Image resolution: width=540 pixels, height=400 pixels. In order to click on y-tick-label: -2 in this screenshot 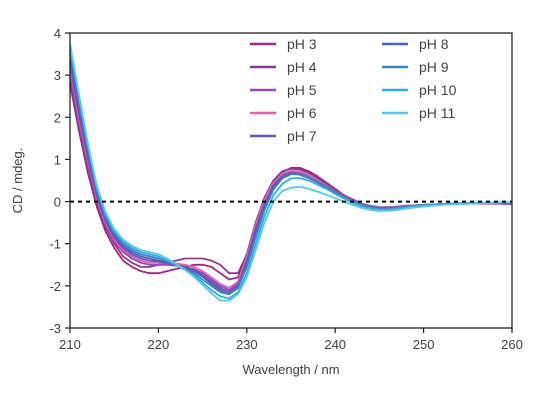, I will do `click(55, 286)`.